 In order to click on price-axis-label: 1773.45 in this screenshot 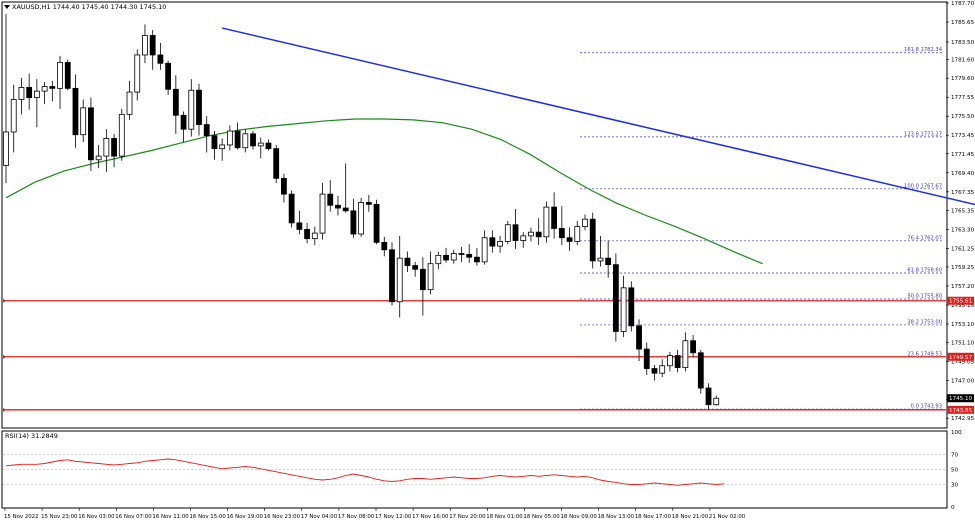, I will do `click(963, 136)`.